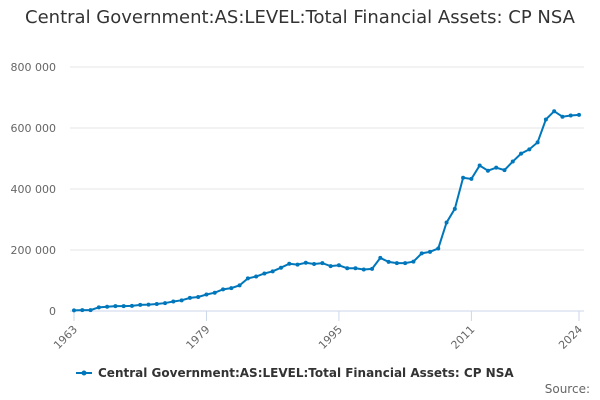 The height and width of the screenshot is (400, 600). Describe the element at coordinates (198, 337) in the screenshot. I see `x-tick-label: 1979` at that location.